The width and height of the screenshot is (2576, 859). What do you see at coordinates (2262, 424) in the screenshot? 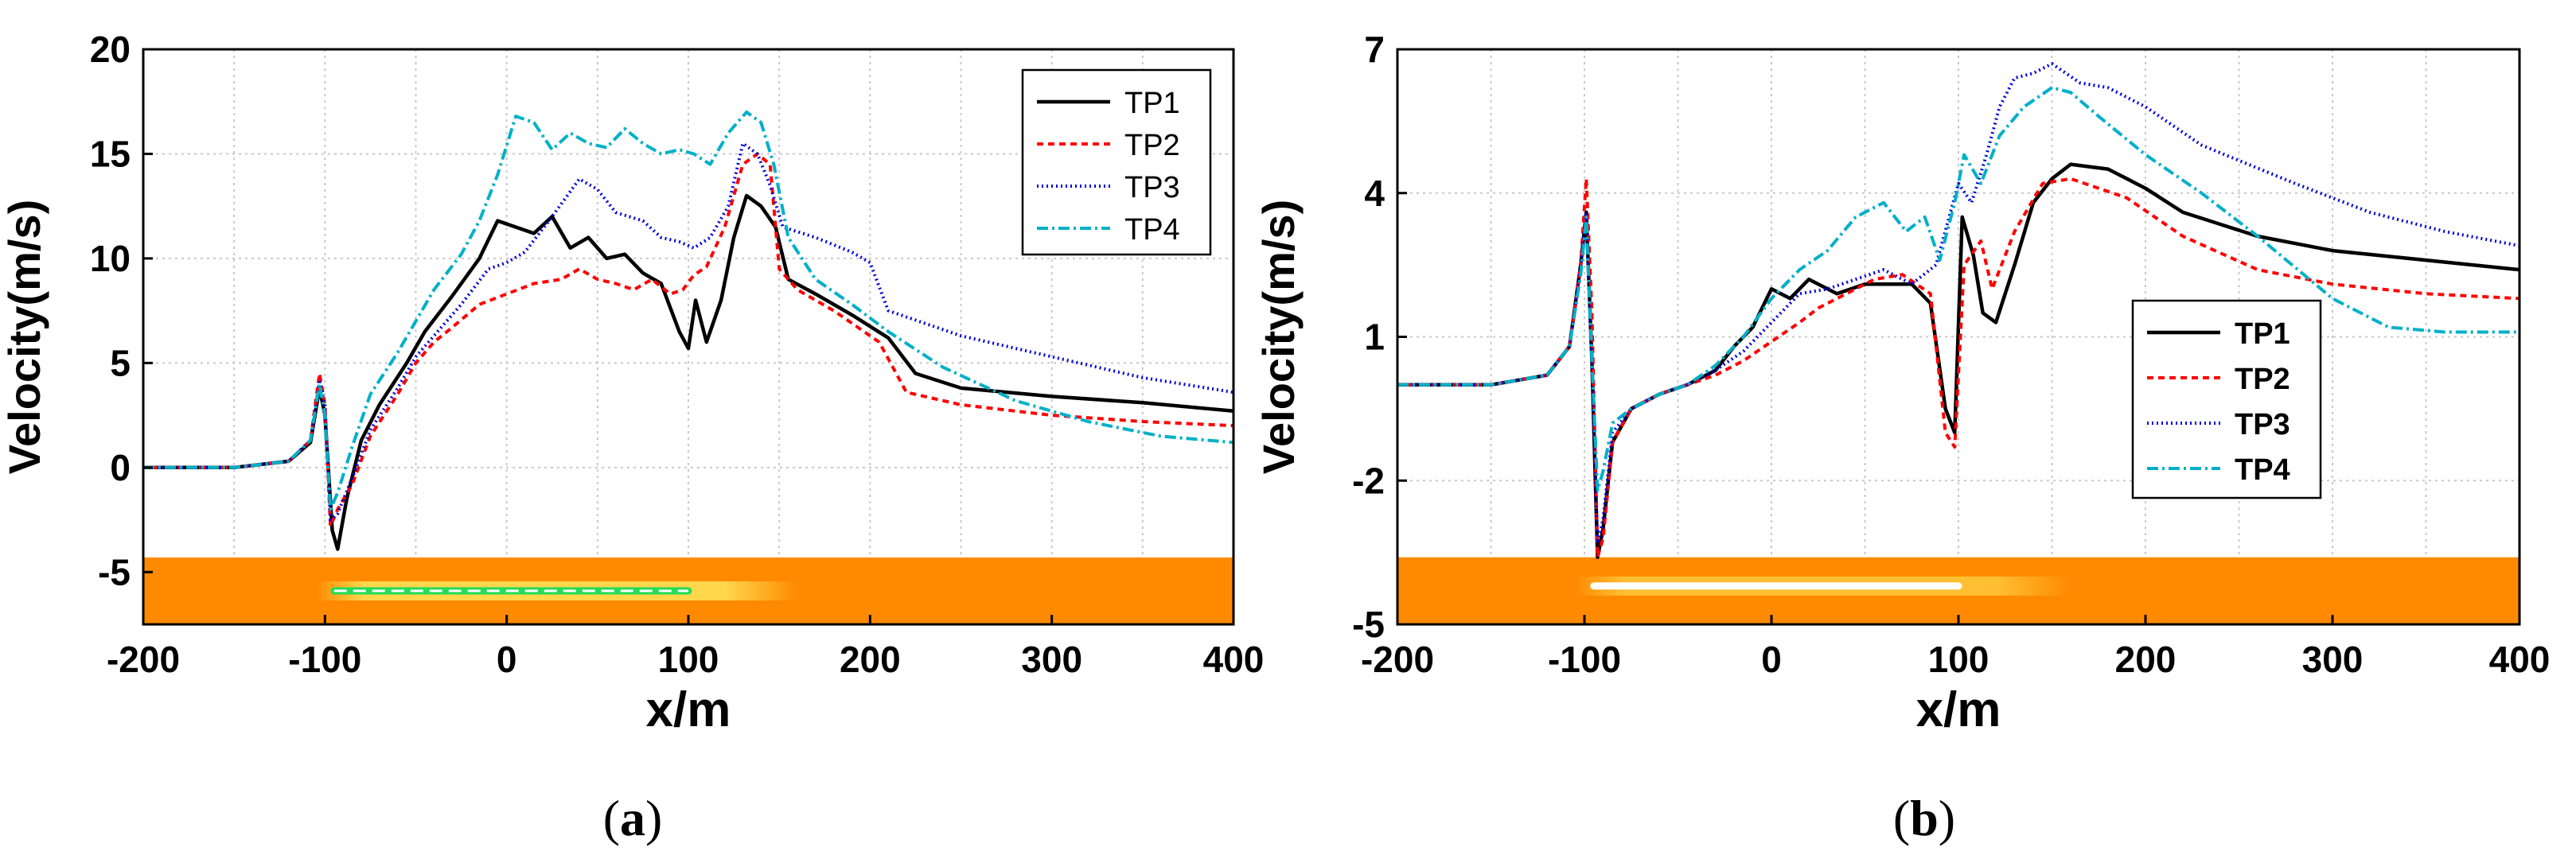
I see `chart-b-legend-label-tp3: TP3` at bounding box center [2262, 424].